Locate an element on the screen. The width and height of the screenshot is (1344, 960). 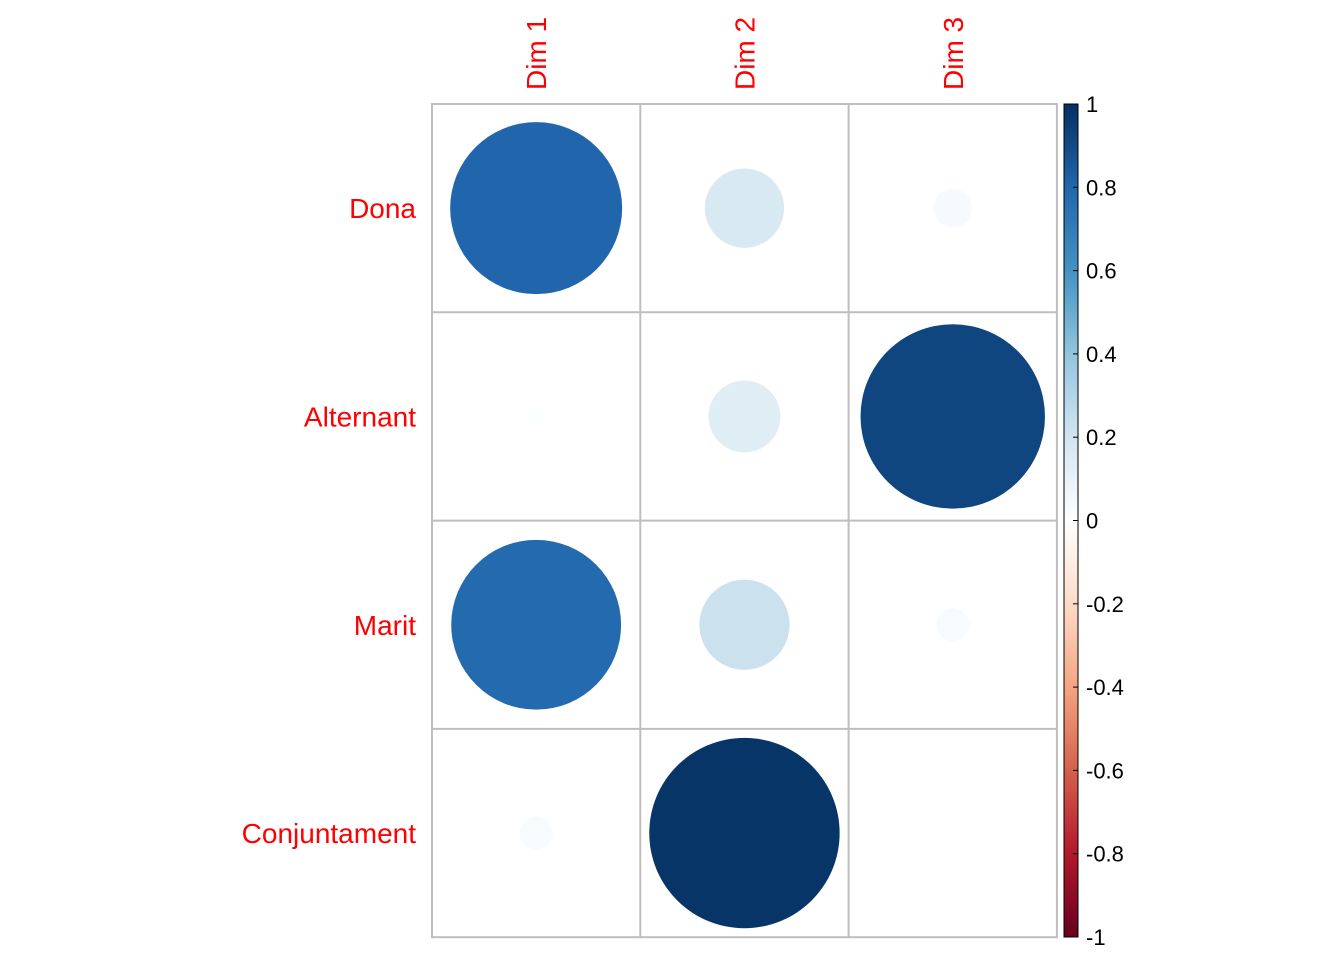
column-label-dim-2: Dim 2 is located at coordinates (744, 53).